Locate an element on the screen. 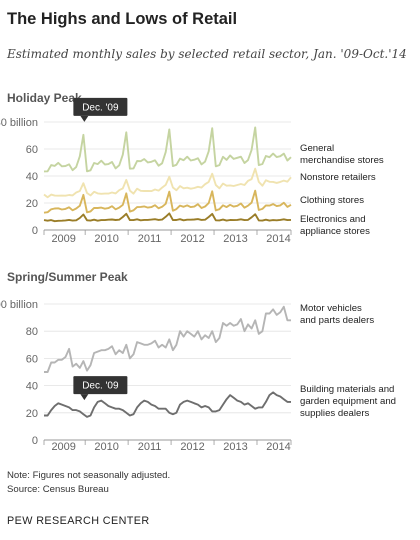 Image resolution: width=420 pixels, height=540 pixels. series-label-line: General is located at coordinates (317, 148).